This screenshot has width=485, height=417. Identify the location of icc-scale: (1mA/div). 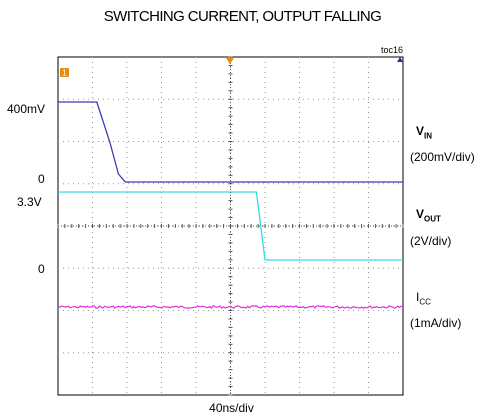
(436, 323).